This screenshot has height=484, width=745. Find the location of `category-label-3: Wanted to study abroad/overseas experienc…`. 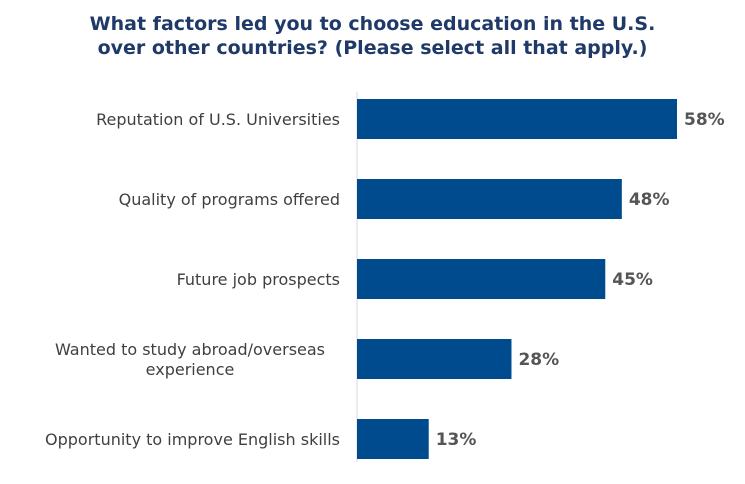

category-label-3: Wanted to study abroad/overseas experienc… is located at coordinates (190, 359).